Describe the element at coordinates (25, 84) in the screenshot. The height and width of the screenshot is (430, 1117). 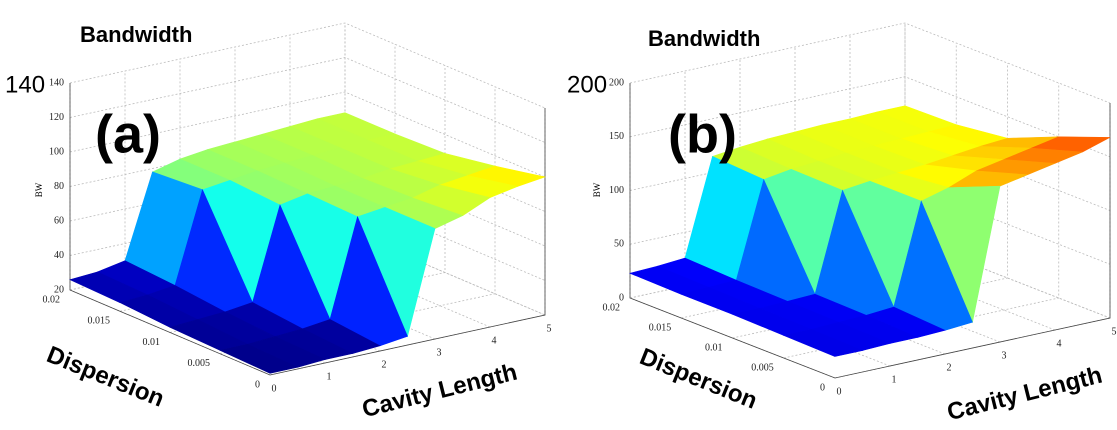
I see `overlay-label: 140` at that location.